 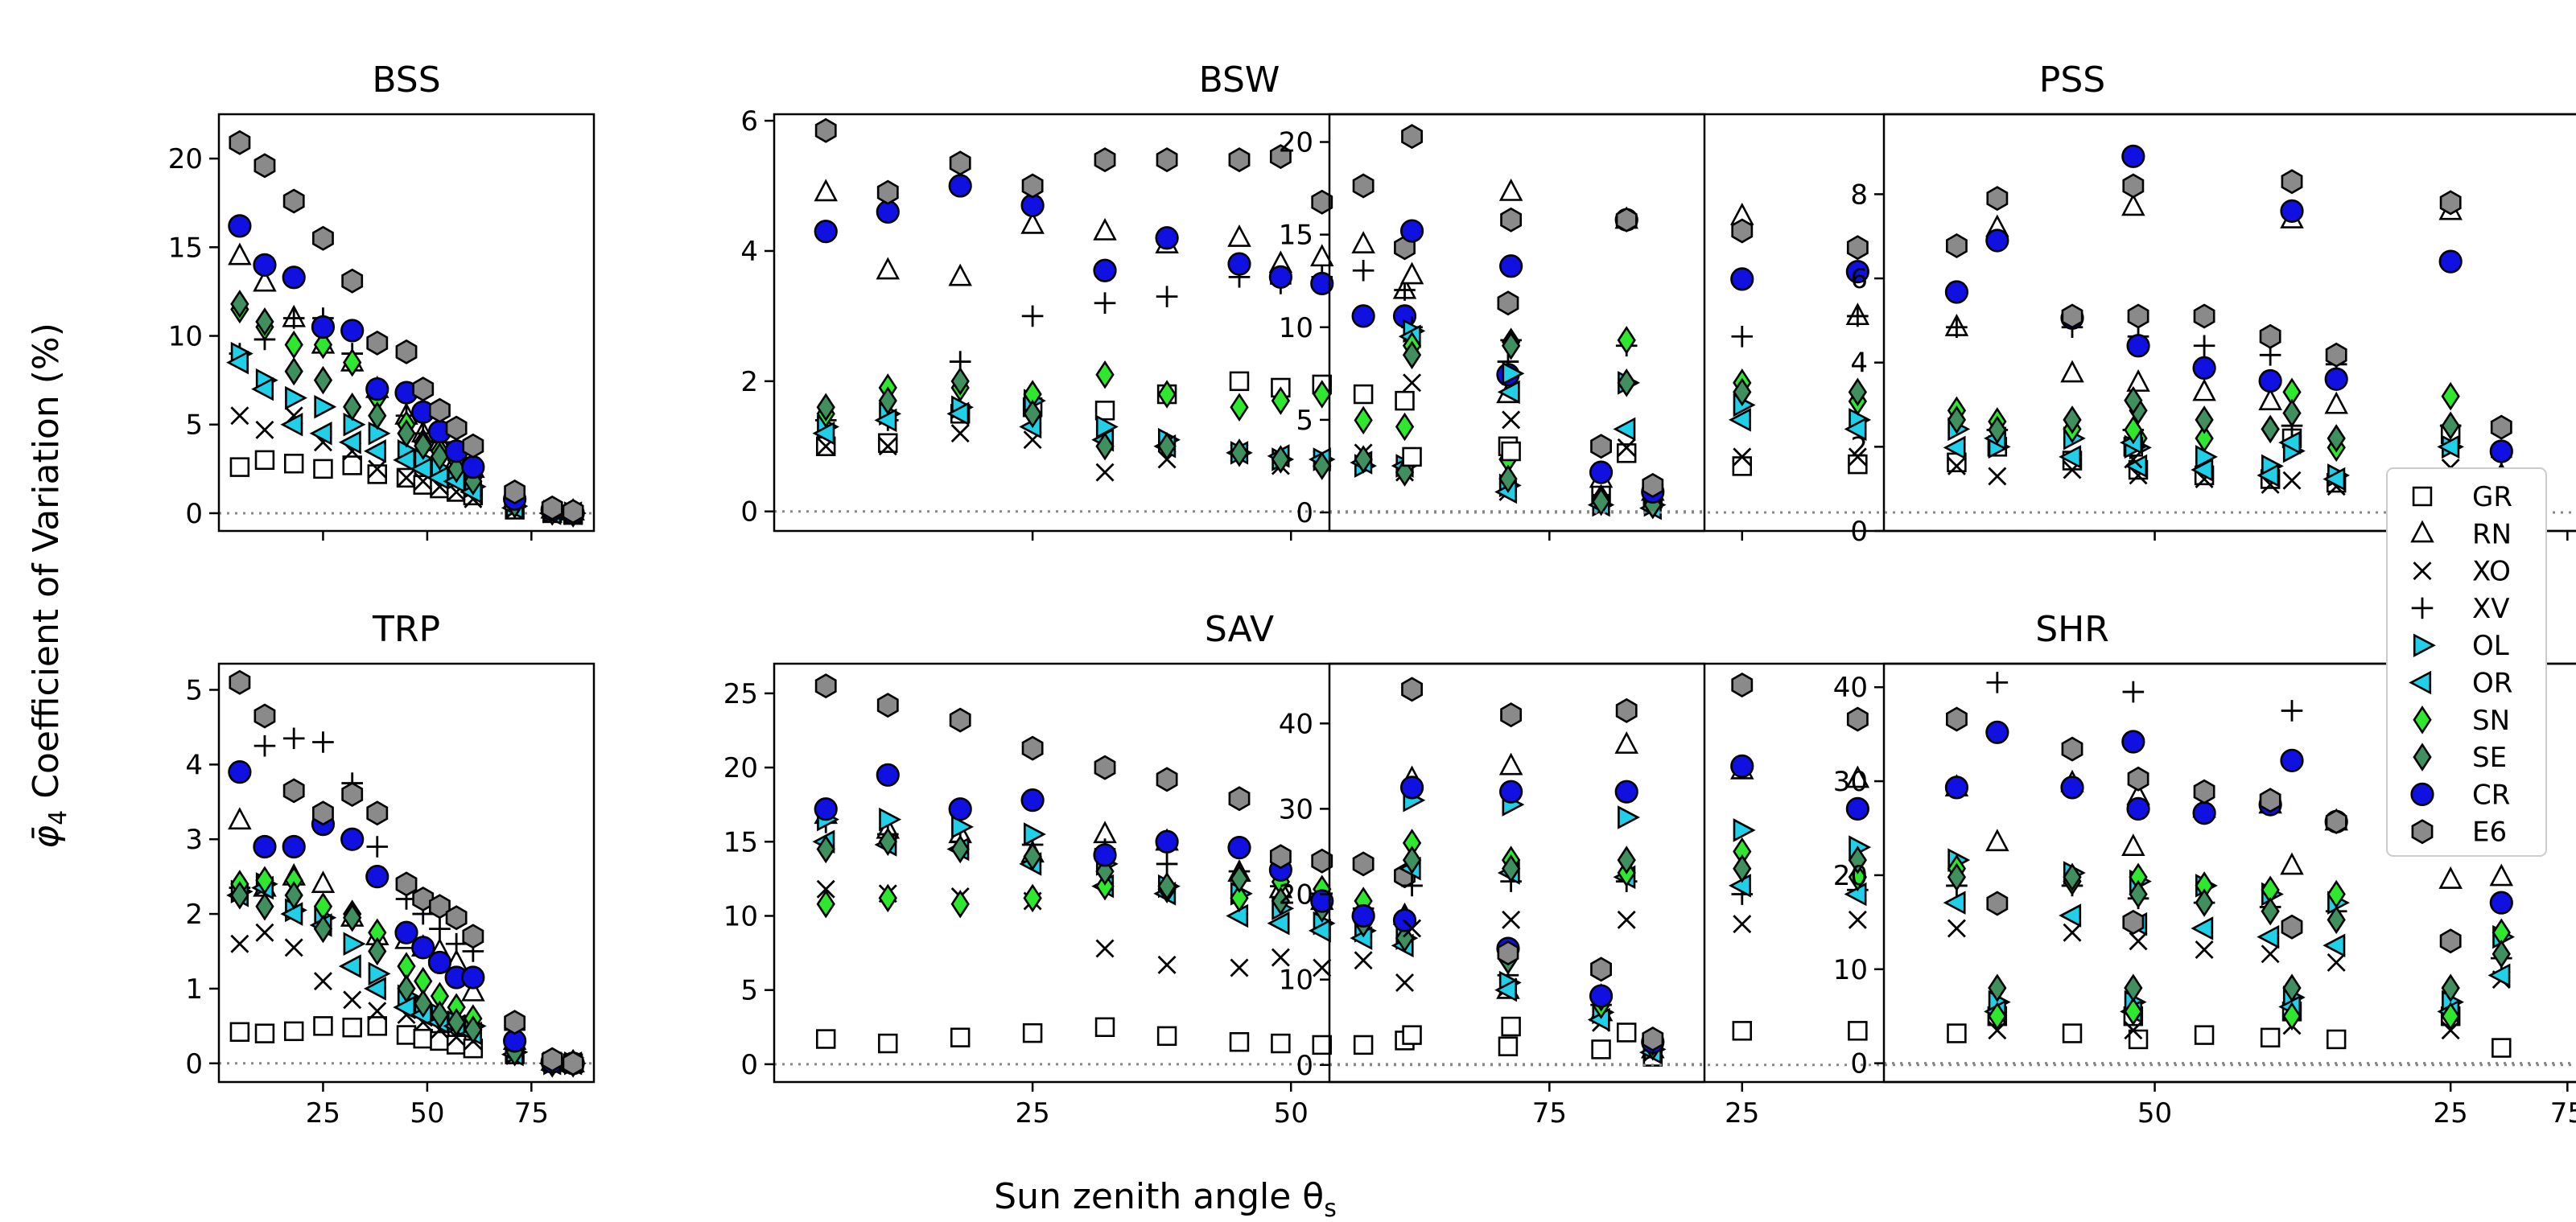 What do you see at coordinates (2490, 646) in the screenshot?
I see `legend-label: OL` at bounding box center [2490, 646].